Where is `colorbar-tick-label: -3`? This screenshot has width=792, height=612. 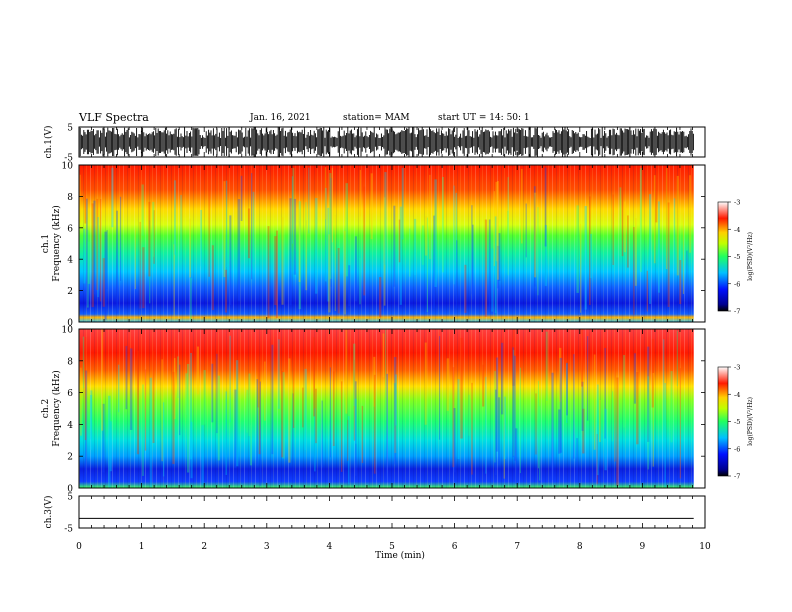 colorbar-tick-label: -3 is located at coordinates (737, 203).